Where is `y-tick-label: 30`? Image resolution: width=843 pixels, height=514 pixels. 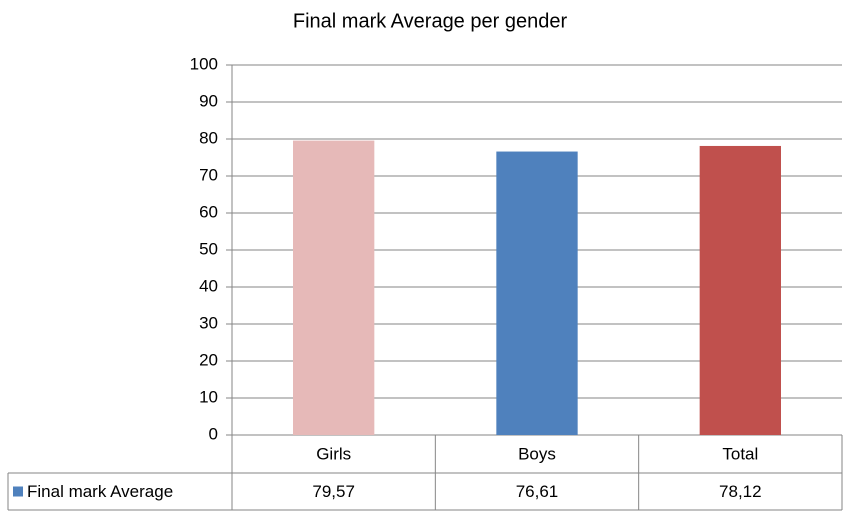 y-tick-label: 30 is located at coordinates (208, 322).